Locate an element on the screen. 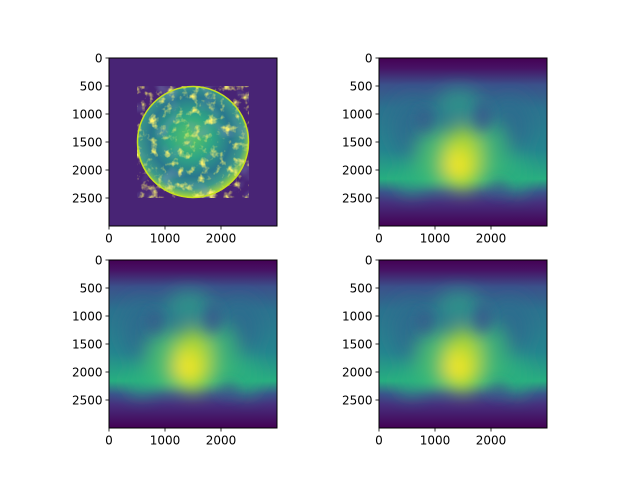 Image resolution: width=640 pixels, height=480 pixels. subplot-blurred-2: 0 1000 2000 0 500 1000 1500 2000 2500 is located at coordinates (175, 350).